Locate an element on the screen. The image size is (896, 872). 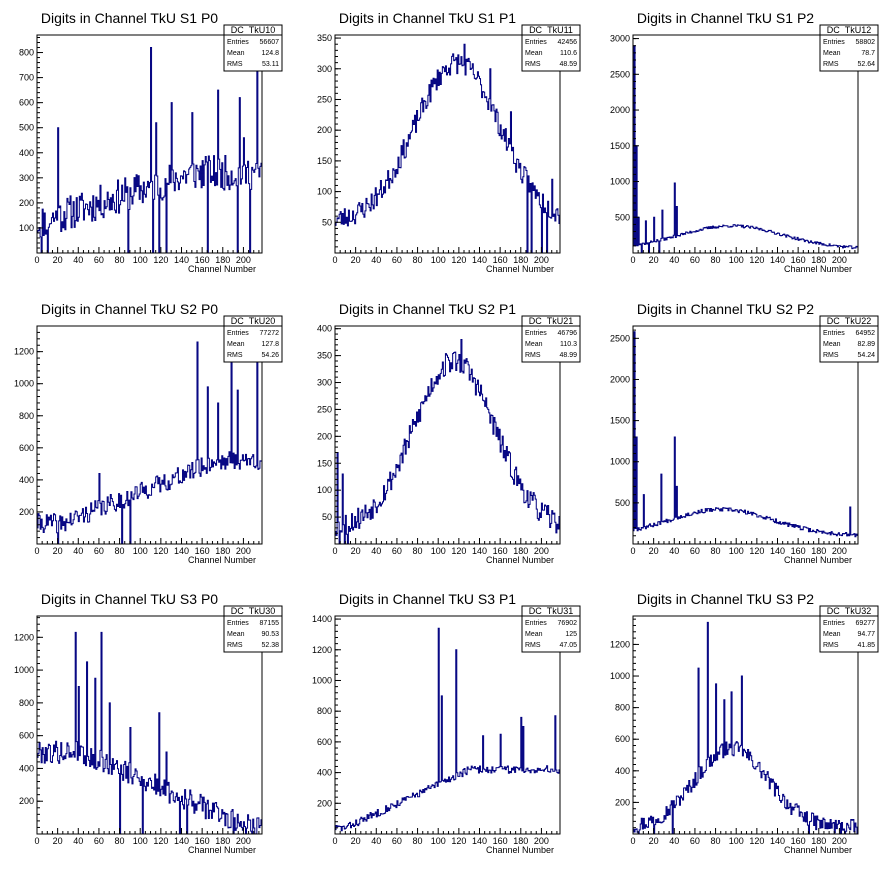
stats-box-name: DC_TkU22 is located at coordinates (849, 321).